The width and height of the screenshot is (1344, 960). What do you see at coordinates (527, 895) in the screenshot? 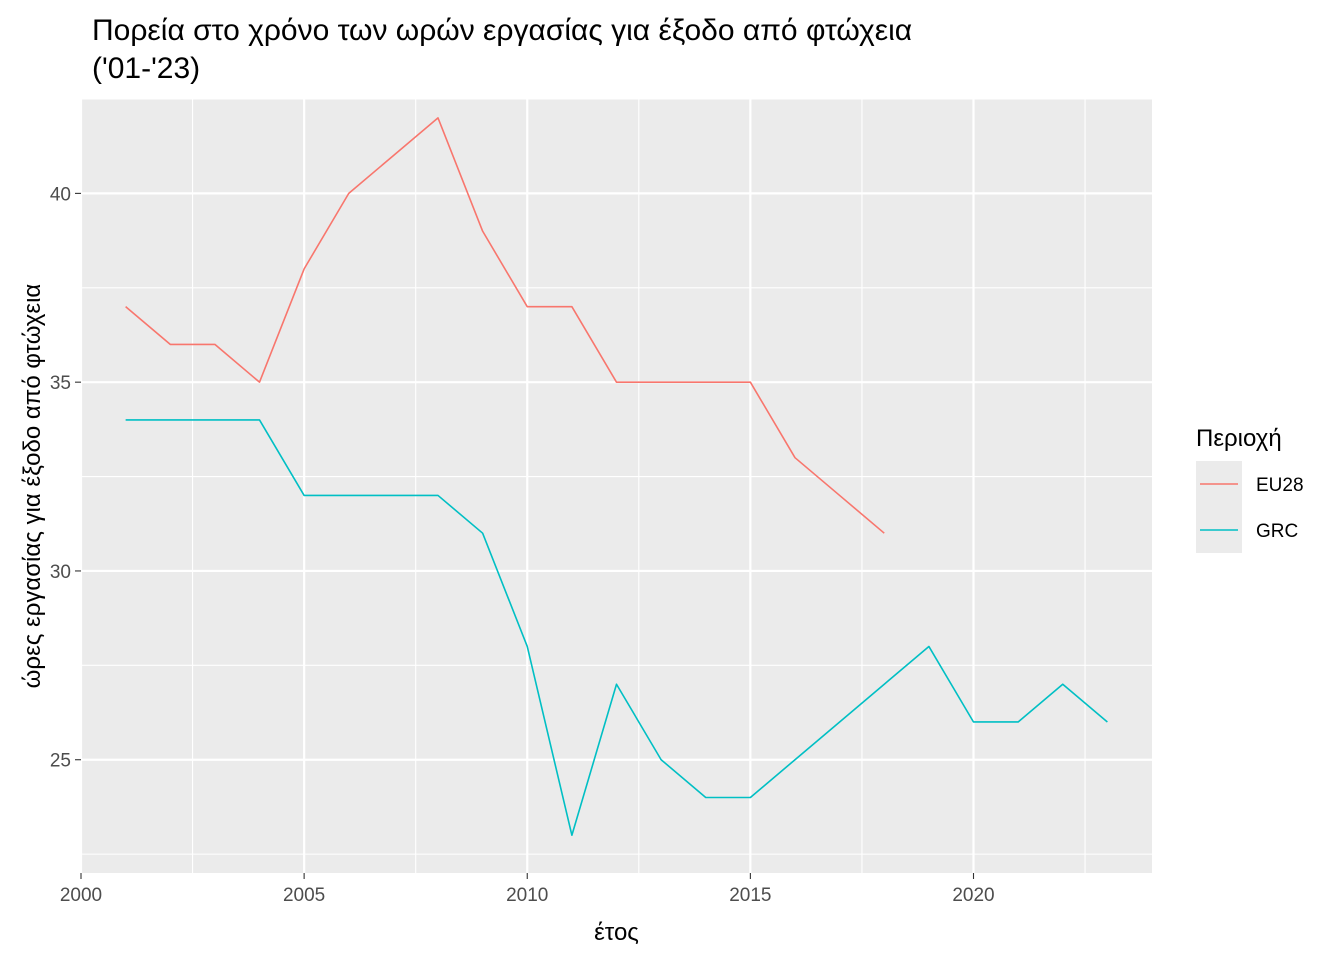
I see `x-tick-label: 2010` at bounding box center [527, 895].